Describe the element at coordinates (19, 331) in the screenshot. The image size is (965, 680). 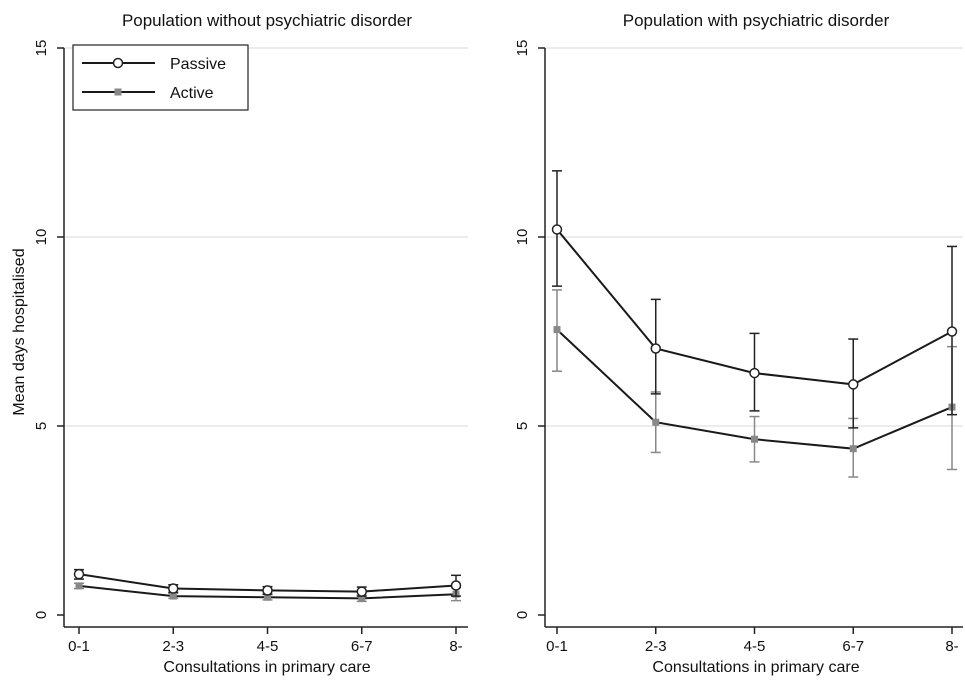
I see `y-axis-title: Mean days hospitalised` at that location.